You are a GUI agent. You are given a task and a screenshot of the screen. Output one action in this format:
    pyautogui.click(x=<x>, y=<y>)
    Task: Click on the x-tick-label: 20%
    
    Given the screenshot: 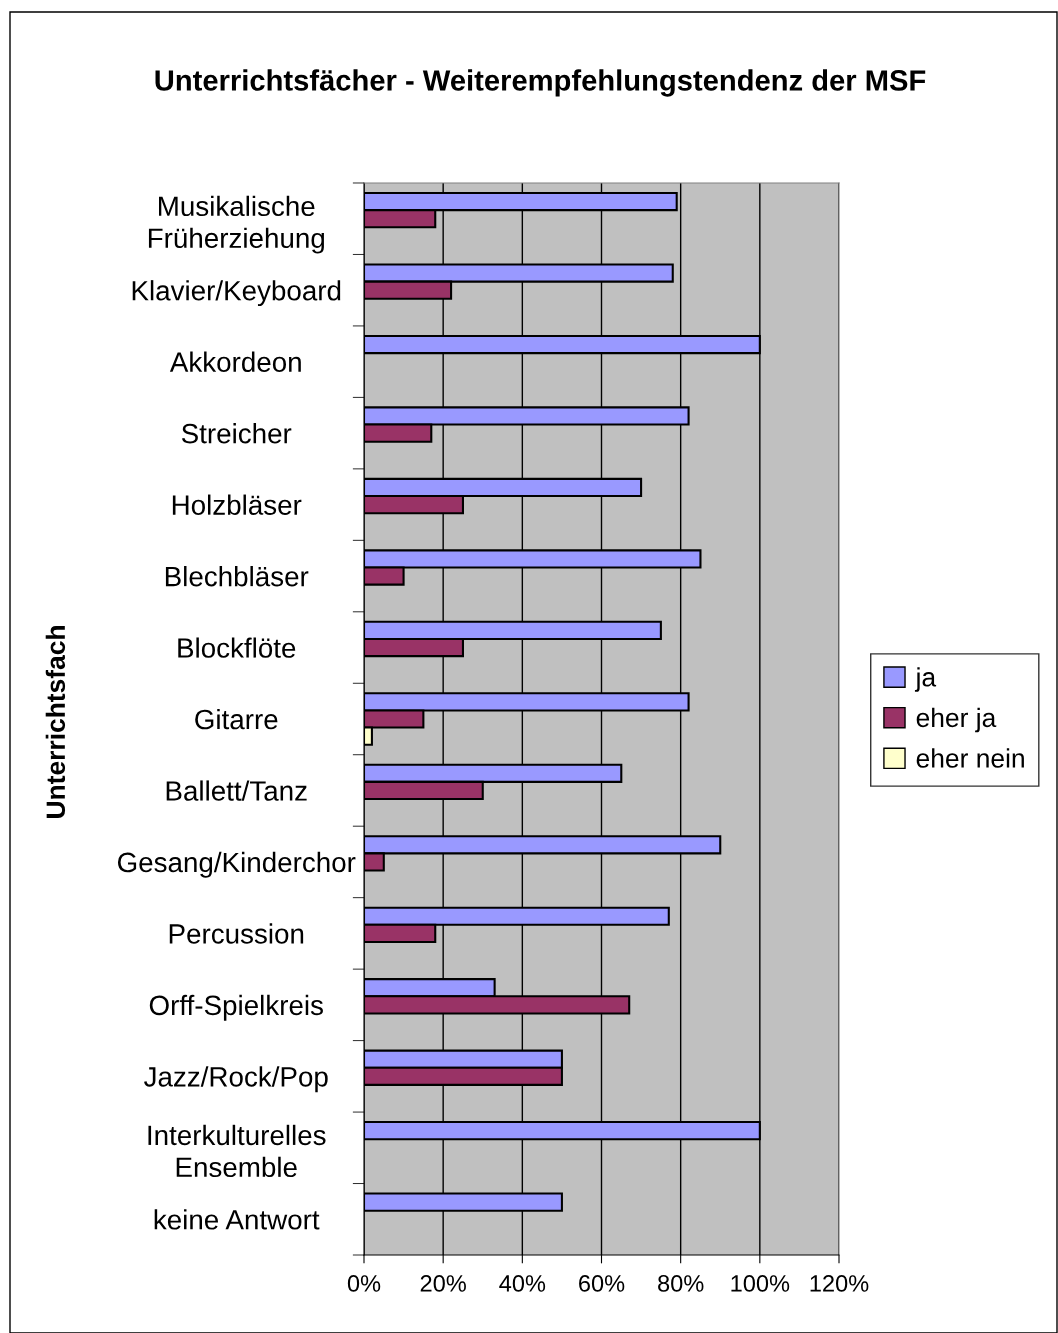 What is the action you would take?
    pyautogui.click(x=443, y=1283)
    